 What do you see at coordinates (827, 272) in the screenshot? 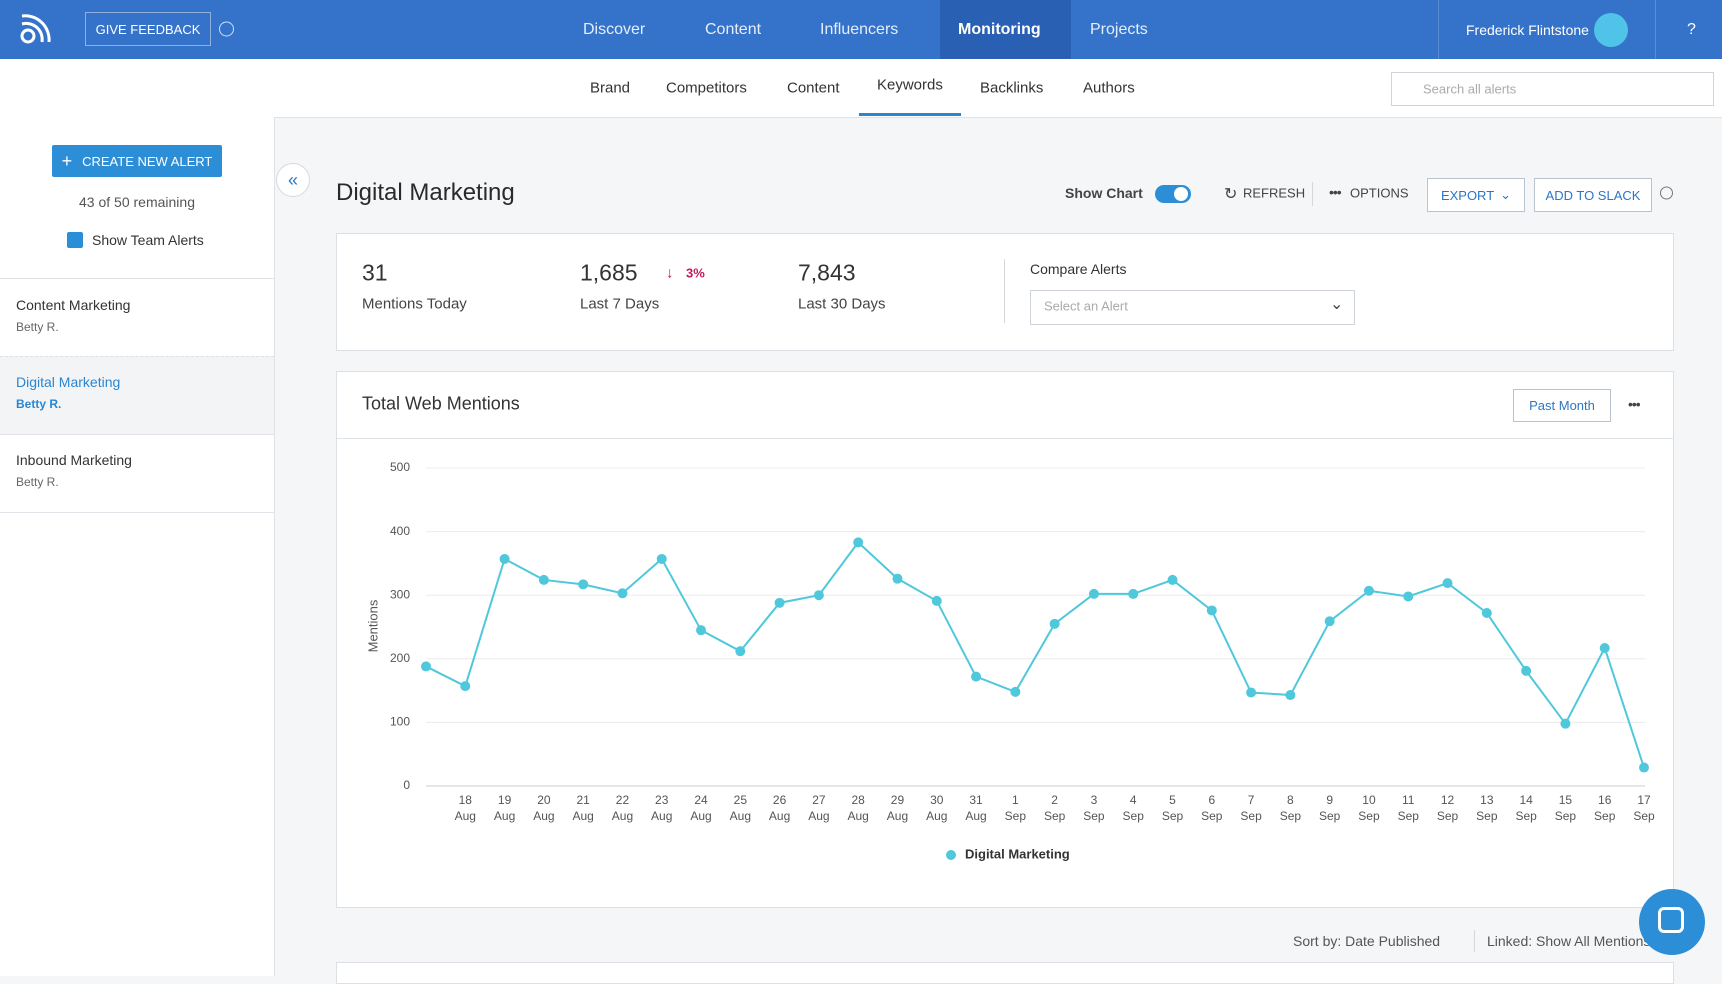
I see `stat-value: 7,843` at bounding box center [827, 272].